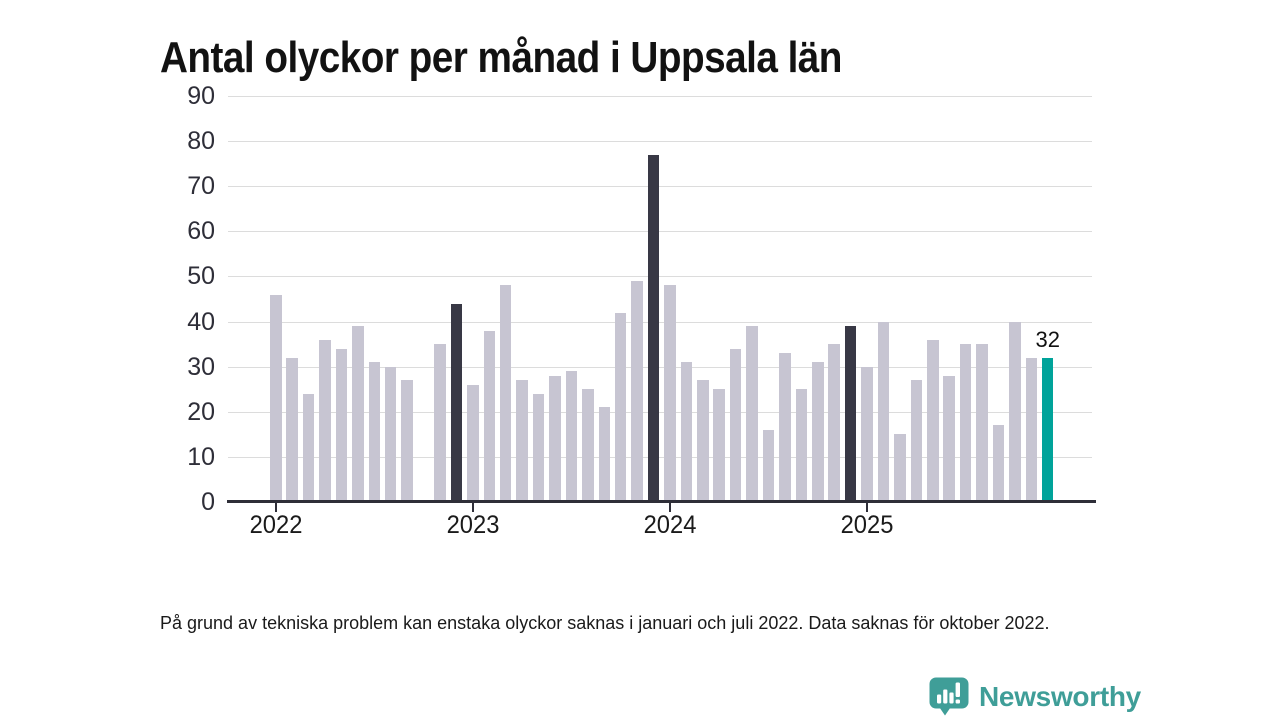 Image resolution: width=1280 pixels, height=720 pixels. Describe the element at coordinates (670, 525) in the screenshot. I see `x-axis-year-label: 2024` at that location.